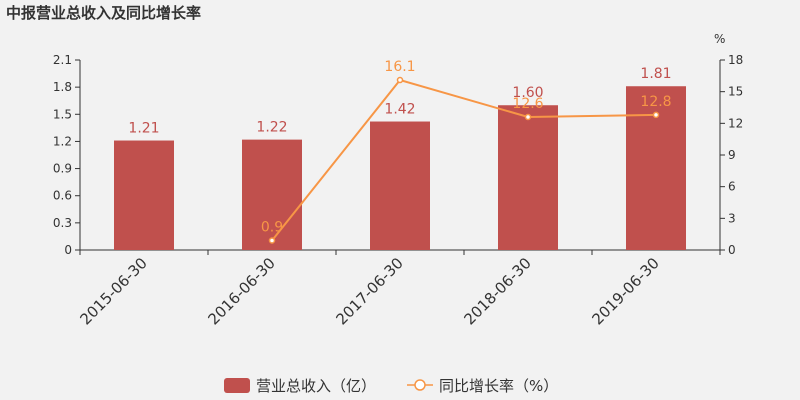 The image size is (800, 400). I want to click on x-axis-tick-label: 2016-06-30, so click(241, 291).